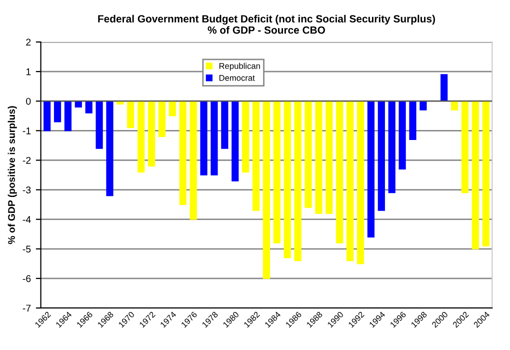 This screenshot has width=510, height=350. What do you see at coordinates (26, 278) in the screenshot?
I see `y-tick-label: -6` at bounding box center [26, 278].